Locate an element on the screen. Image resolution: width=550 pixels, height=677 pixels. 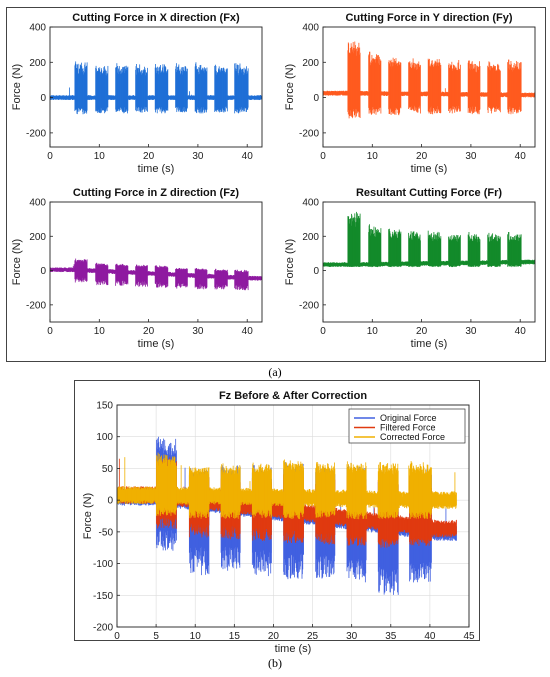
x-tick-label: 45 is located at coordinates (469, 636).